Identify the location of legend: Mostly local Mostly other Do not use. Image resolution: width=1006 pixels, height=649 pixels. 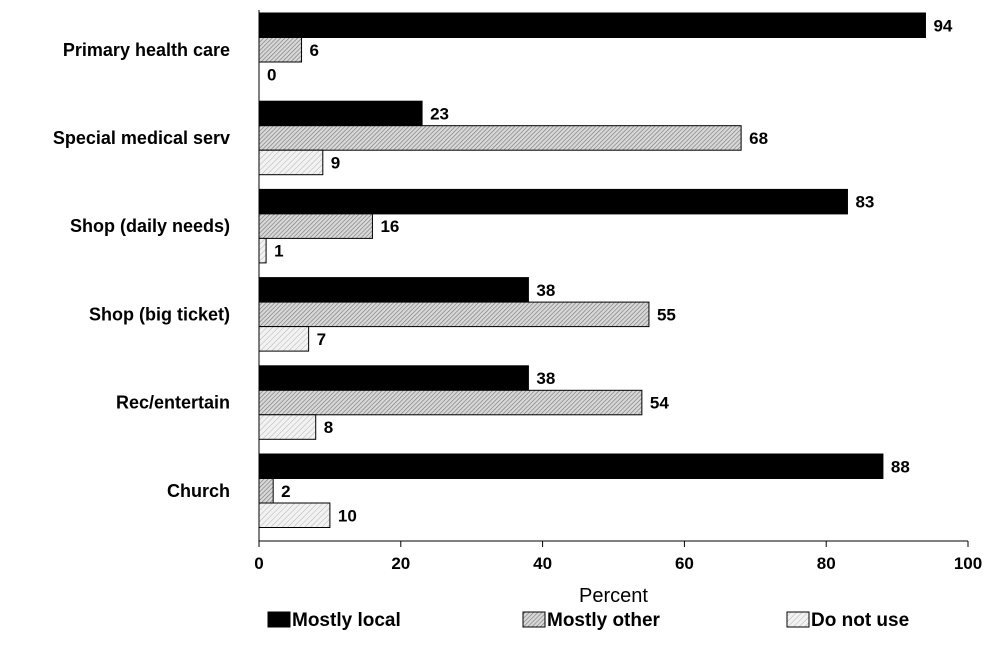
(588, 620).